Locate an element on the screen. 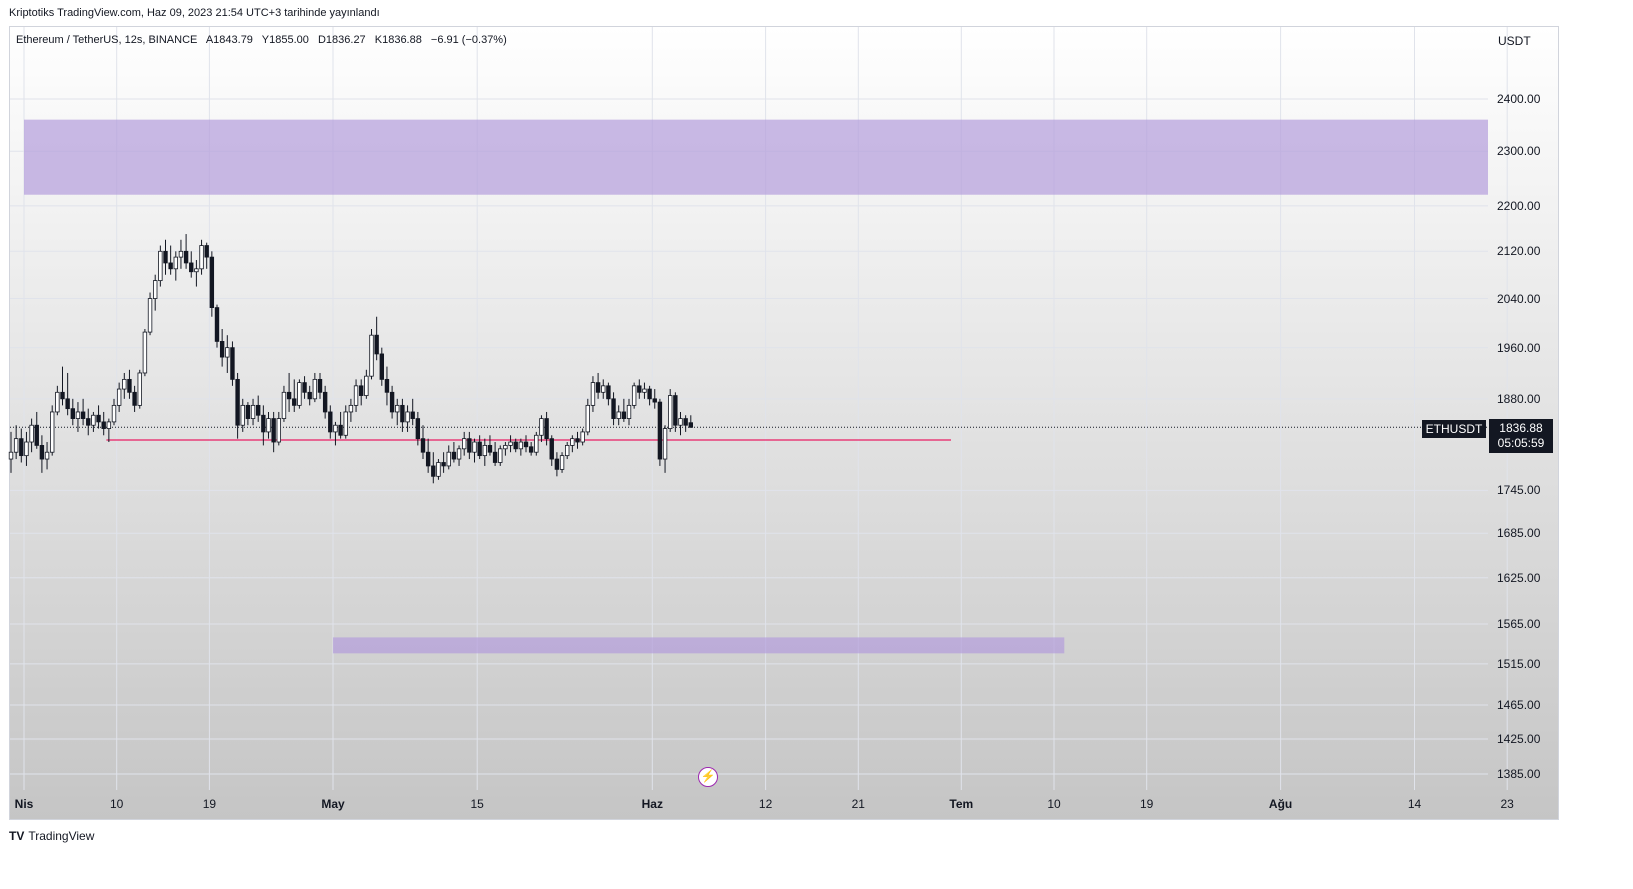 The height and width of the screenshot is (889, 1633). tradingview-brand: TV TradingView is located at coordinates (51, 836).